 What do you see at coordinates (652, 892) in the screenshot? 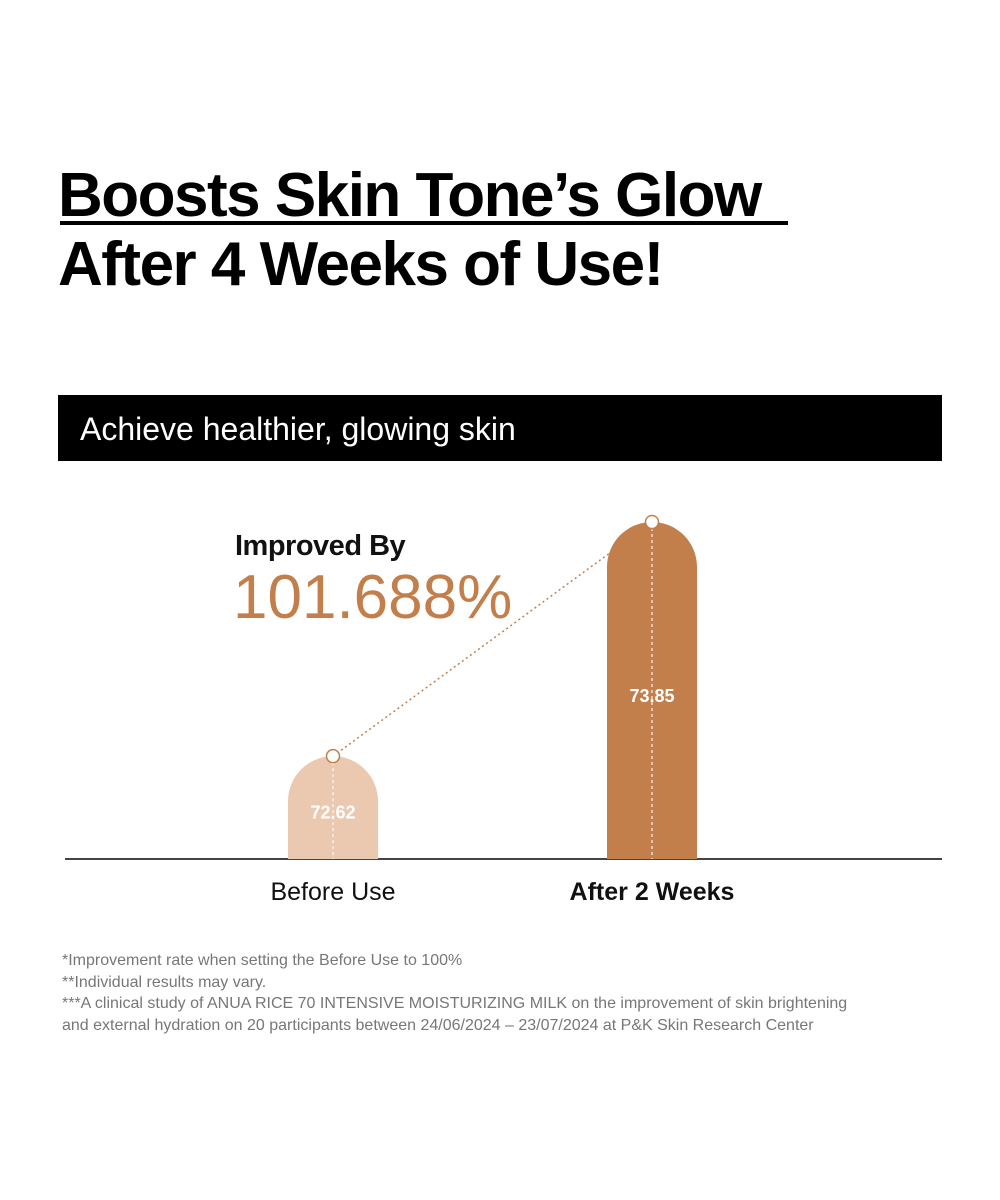
I see `x-tick-label: After 2 Weeks` at bounding box center [652, 892].